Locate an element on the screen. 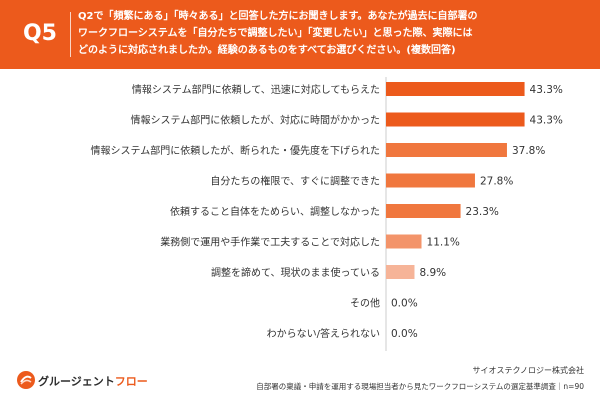  value-label: 37.8% is located at coordinates (528, 151).